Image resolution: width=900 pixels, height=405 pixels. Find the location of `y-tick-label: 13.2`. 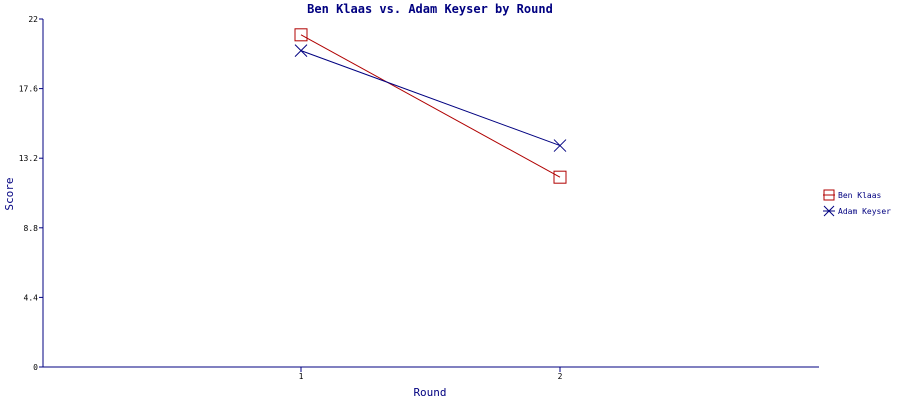

y-tick-label: 13.2 is located at coordinates (28, 158).